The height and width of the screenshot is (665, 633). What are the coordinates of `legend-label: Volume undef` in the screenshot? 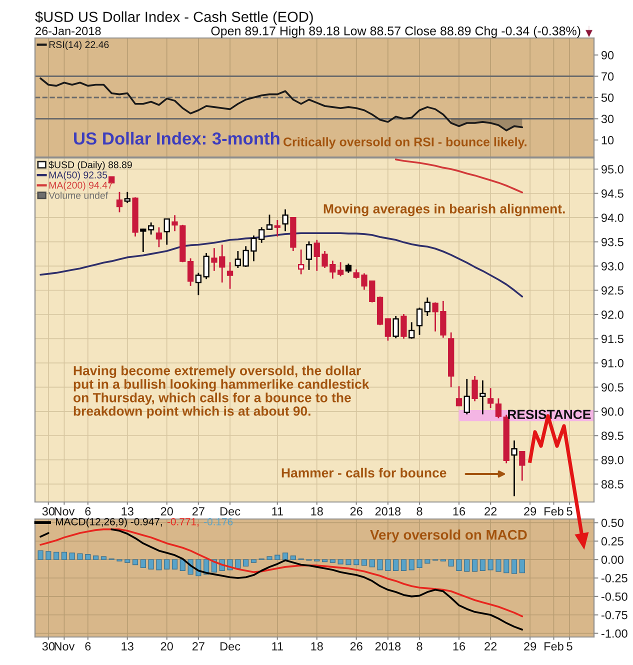 It's located at (78, 195).